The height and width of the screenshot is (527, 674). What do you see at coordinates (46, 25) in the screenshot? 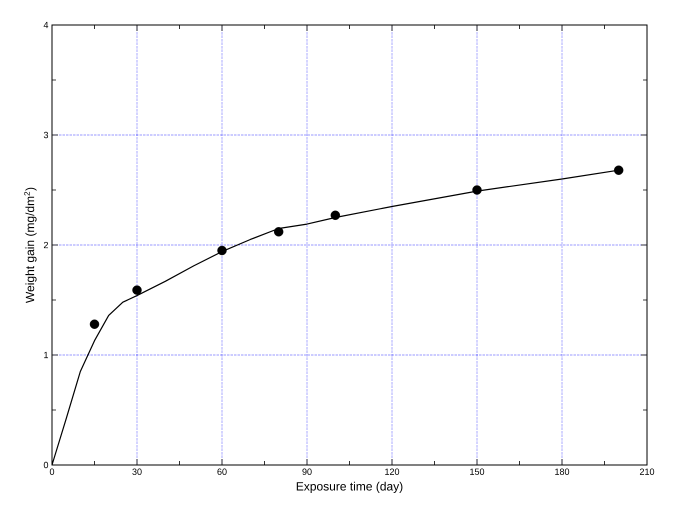
I see `y-tick-label: 4` at bounding box center [46, 25].